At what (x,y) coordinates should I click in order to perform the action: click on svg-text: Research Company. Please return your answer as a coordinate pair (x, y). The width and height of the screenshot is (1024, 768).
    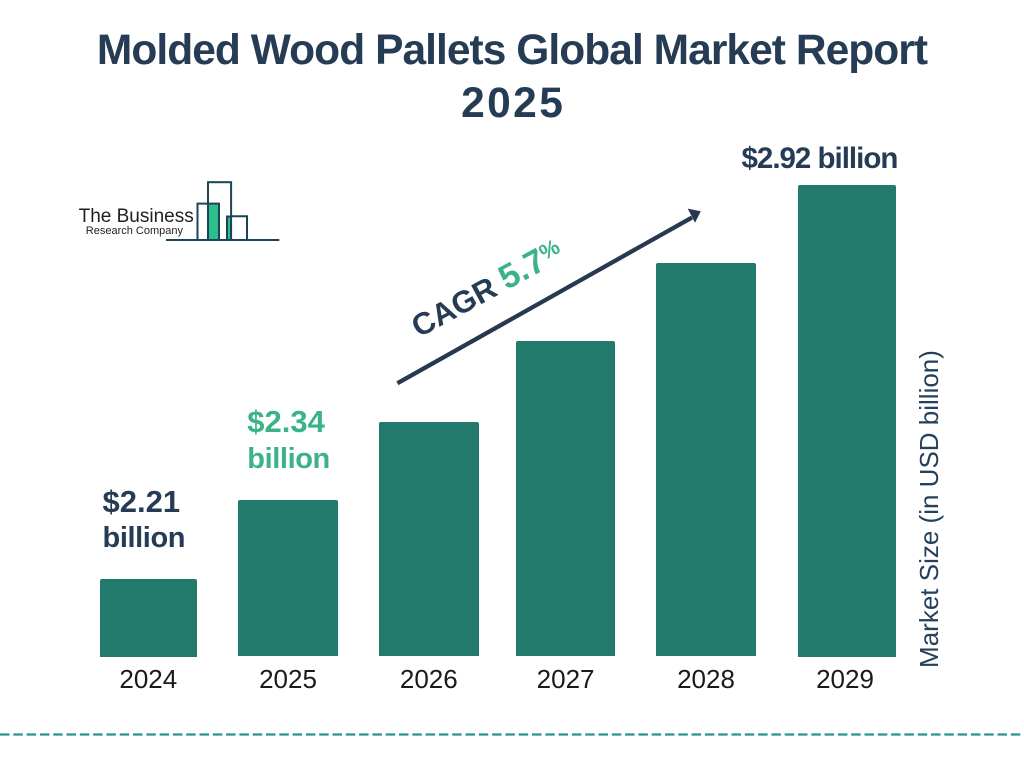
    Looking at the image, I should click on (135, 231).